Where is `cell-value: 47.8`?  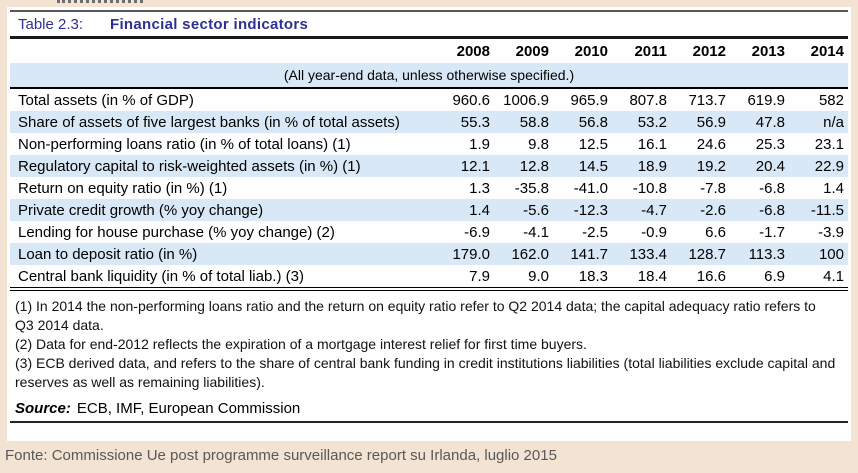
cell-value: 47.8 is located at coordinates (770, 122).